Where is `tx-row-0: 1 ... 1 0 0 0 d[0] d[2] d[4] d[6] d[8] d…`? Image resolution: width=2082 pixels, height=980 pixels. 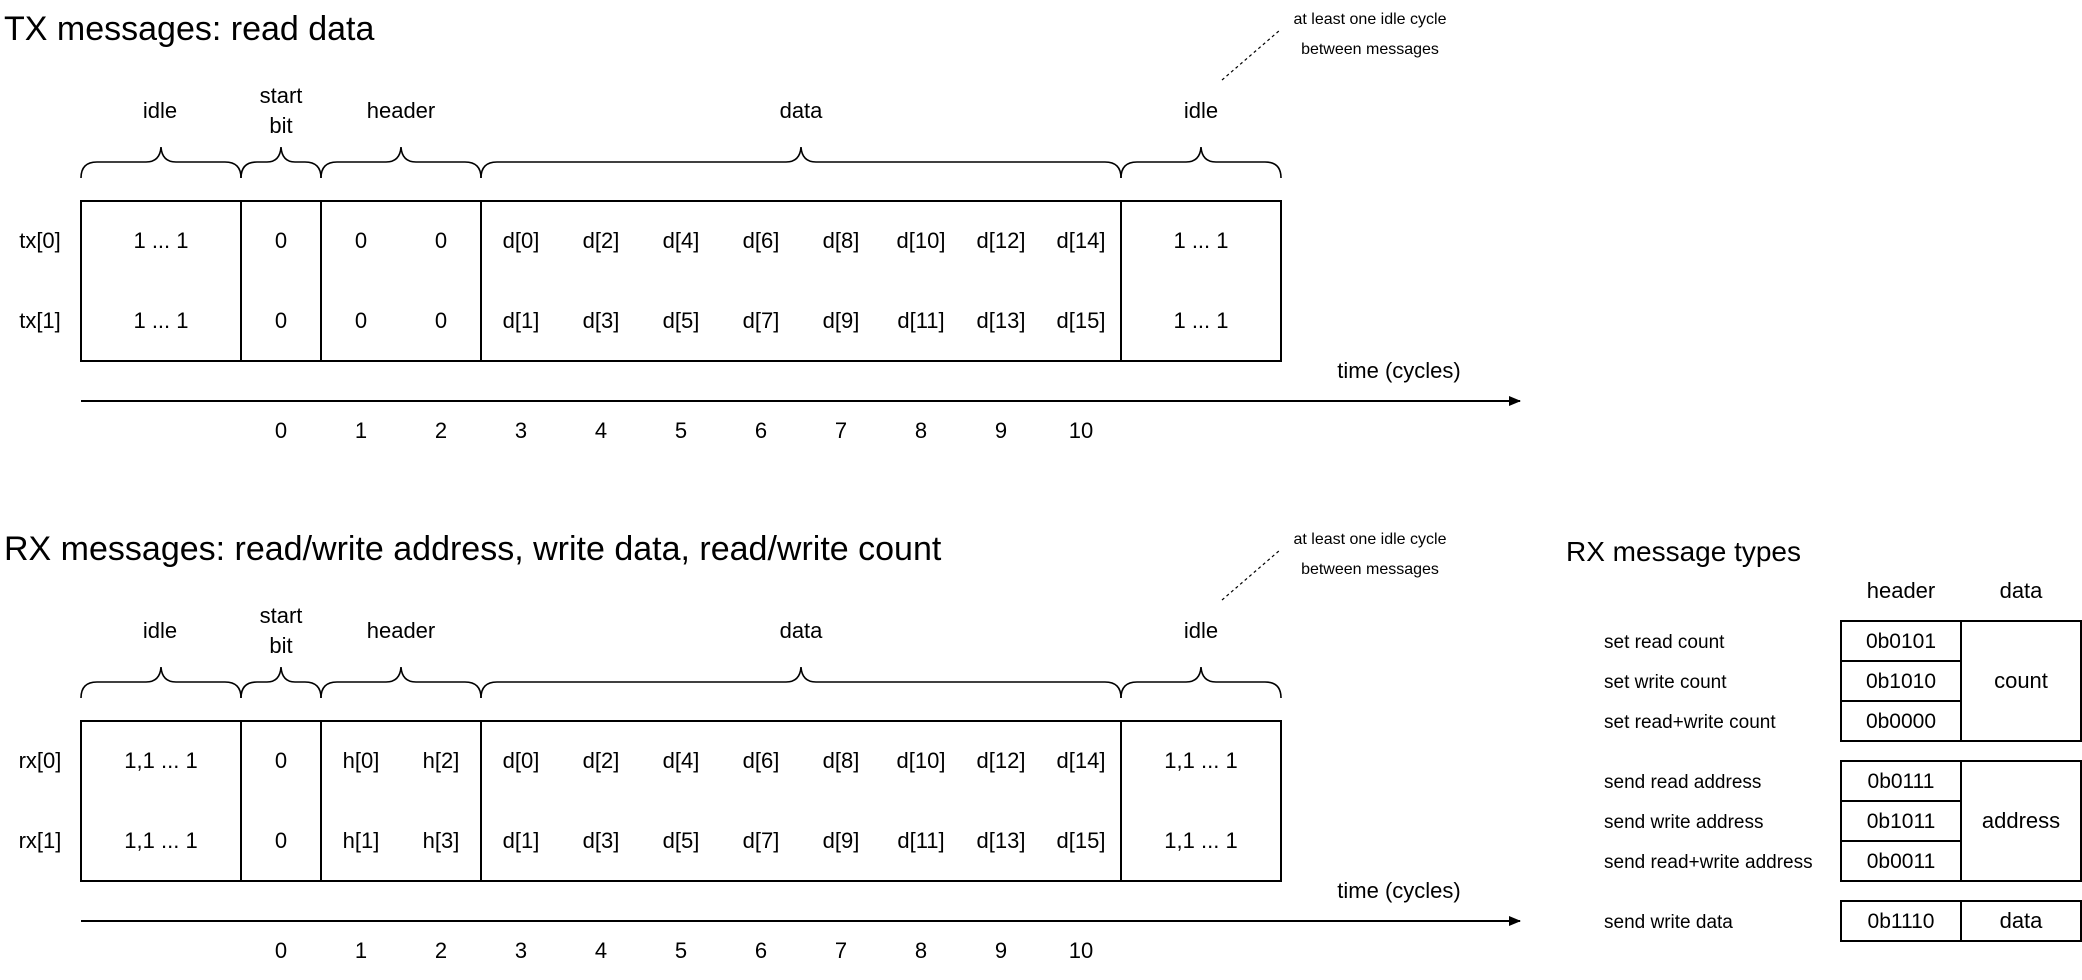 tx-row-0: 1 ... 1 0 0 0 d[0] d[2] d[4] d[6] d[8] d… is located at coordinates (680, 240).